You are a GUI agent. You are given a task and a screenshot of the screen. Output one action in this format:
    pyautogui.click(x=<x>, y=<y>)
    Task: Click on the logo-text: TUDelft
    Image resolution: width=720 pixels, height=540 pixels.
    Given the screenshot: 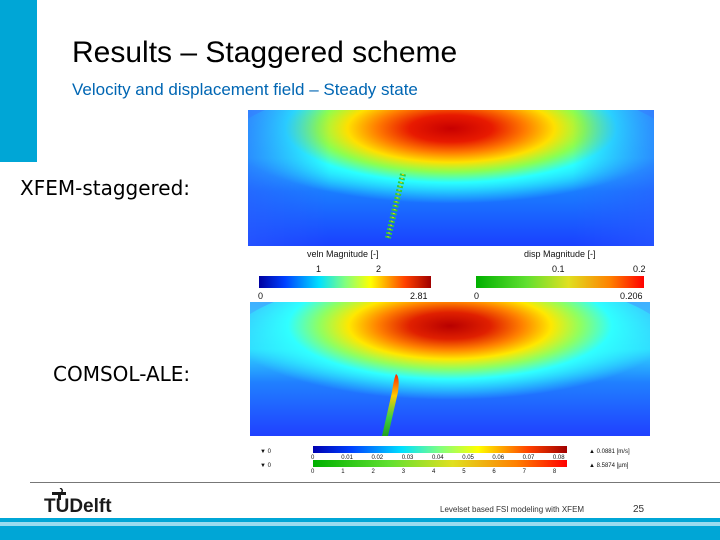 What is the action you would take?
    pyautogui.click(x=78, y=506)
    